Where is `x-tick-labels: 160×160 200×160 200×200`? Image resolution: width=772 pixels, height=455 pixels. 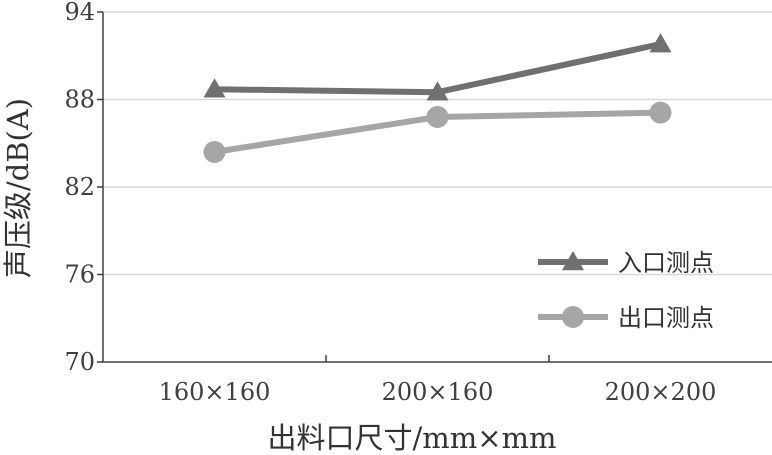 x-tick-labels: 160×160 200×160 200×200 is located at coordinates (438, 392).